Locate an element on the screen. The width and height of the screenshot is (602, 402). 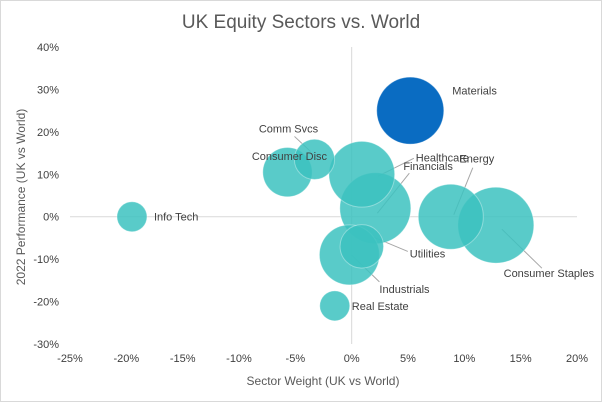
y-tick-label: 30% is located at coordinates (48, 90).